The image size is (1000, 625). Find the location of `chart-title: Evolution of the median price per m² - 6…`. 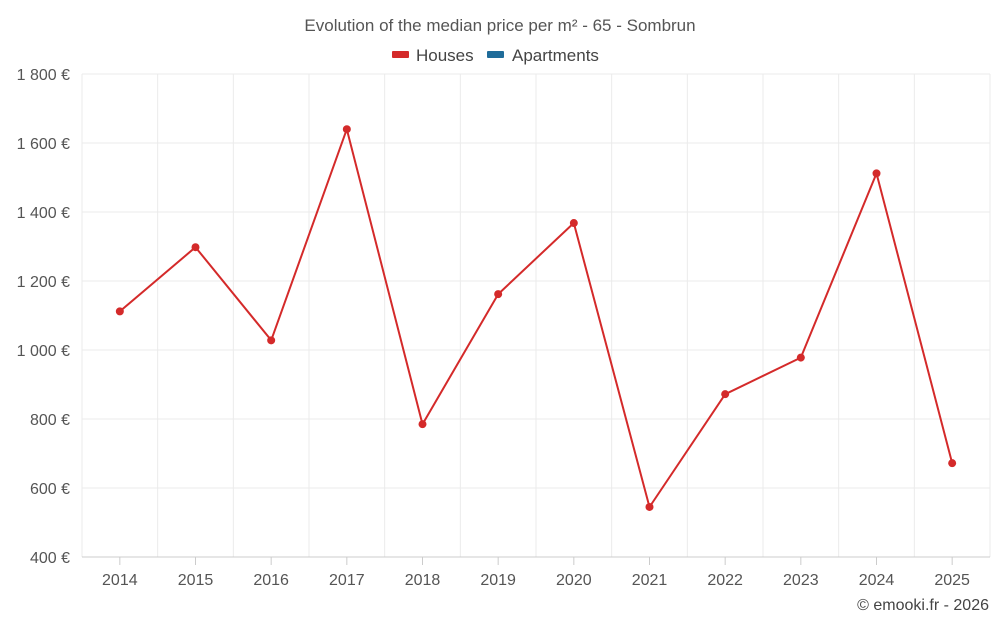

chart-title: Evolution of the median price per m² - 6… is located at coordinates (499, 25).